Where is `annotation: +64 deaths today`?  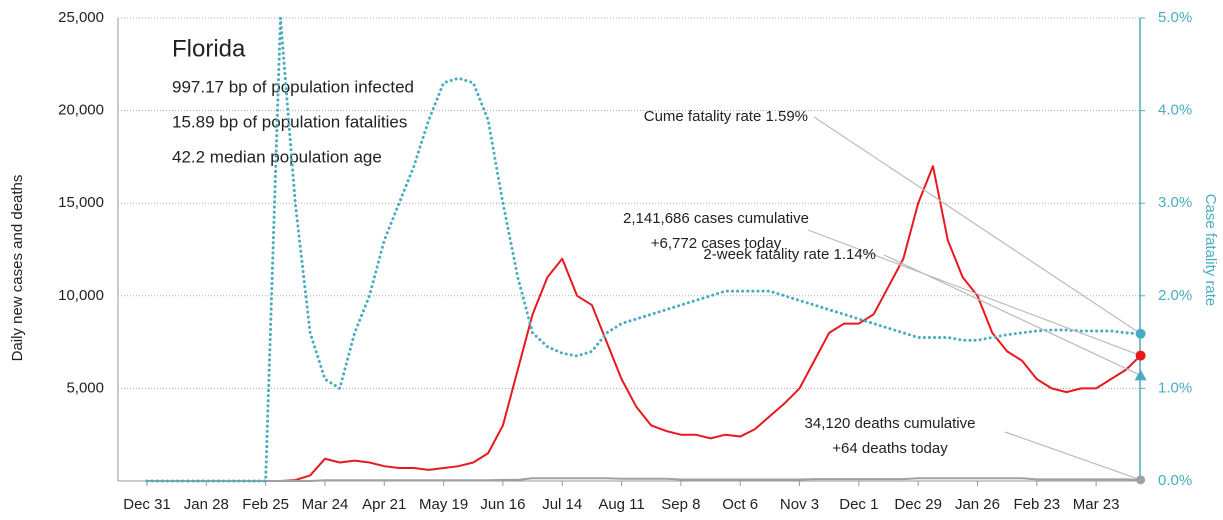 annotation: +64 deaths today is located at coordinates (890, 448).